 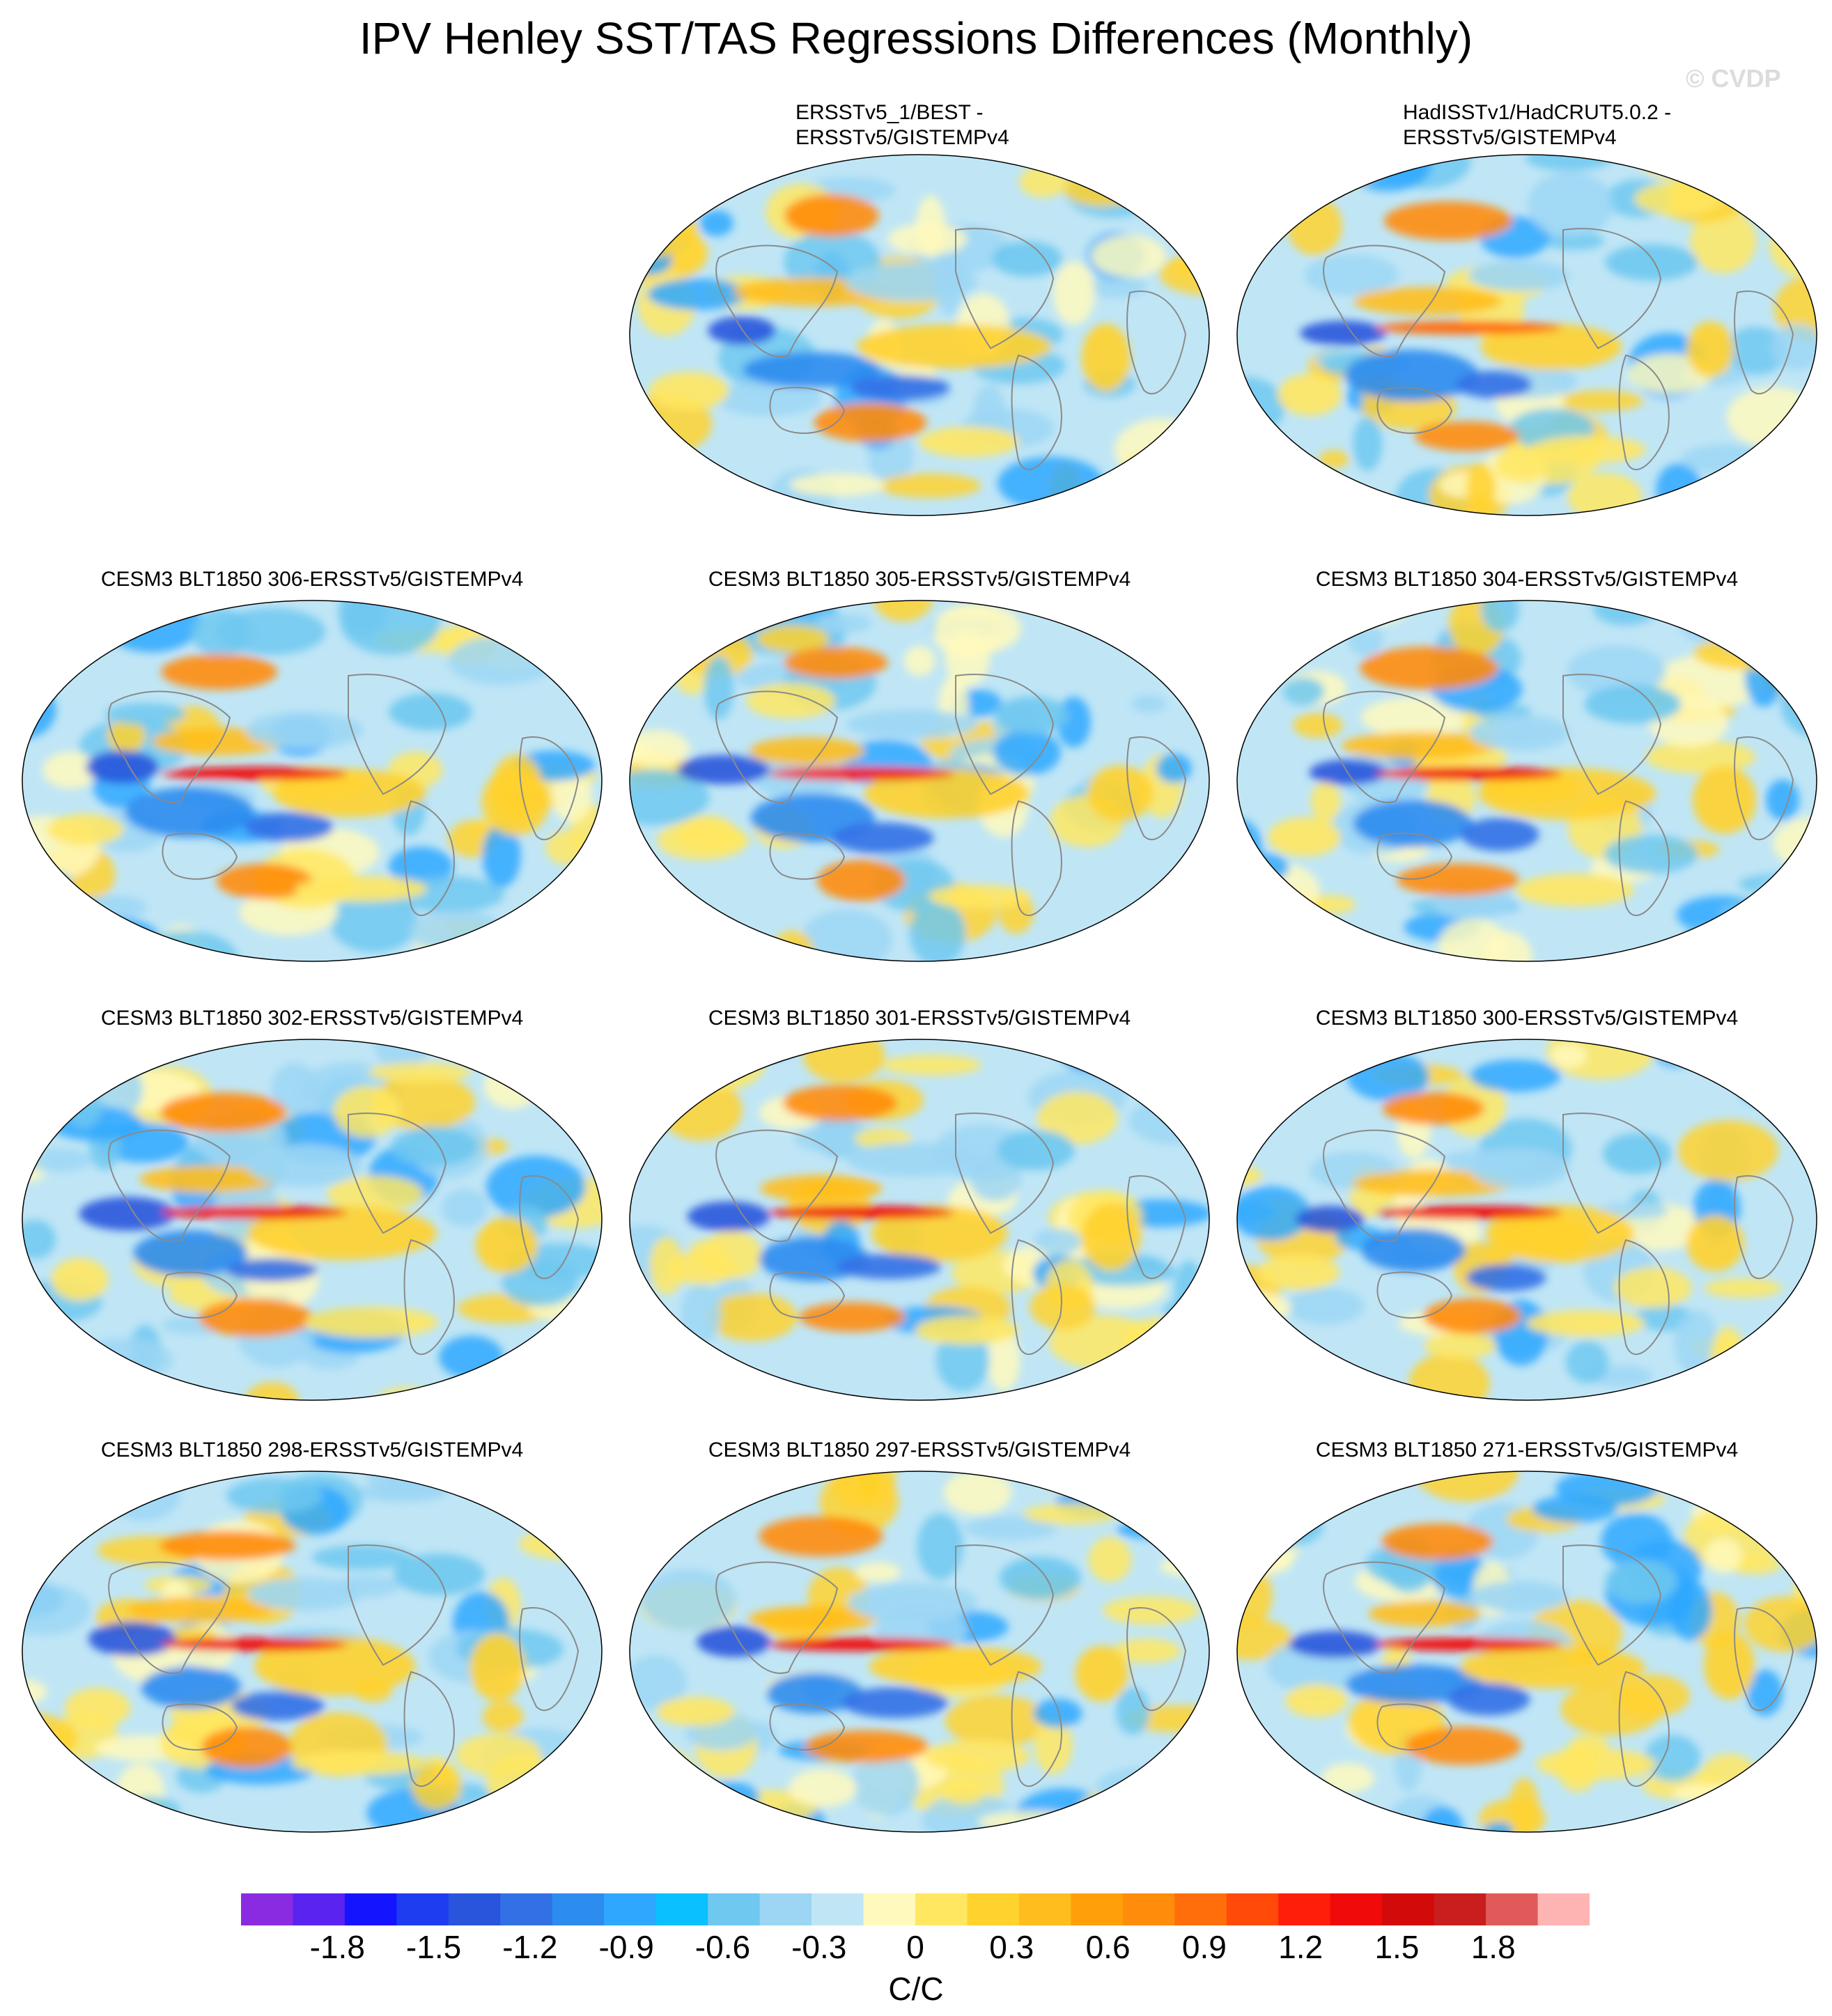 What do you see at coordinates (889, 112) in the screenshot?
I see `panel-title-line: ERSSTv5_1/BEST -` at bounding box center [889, 112].